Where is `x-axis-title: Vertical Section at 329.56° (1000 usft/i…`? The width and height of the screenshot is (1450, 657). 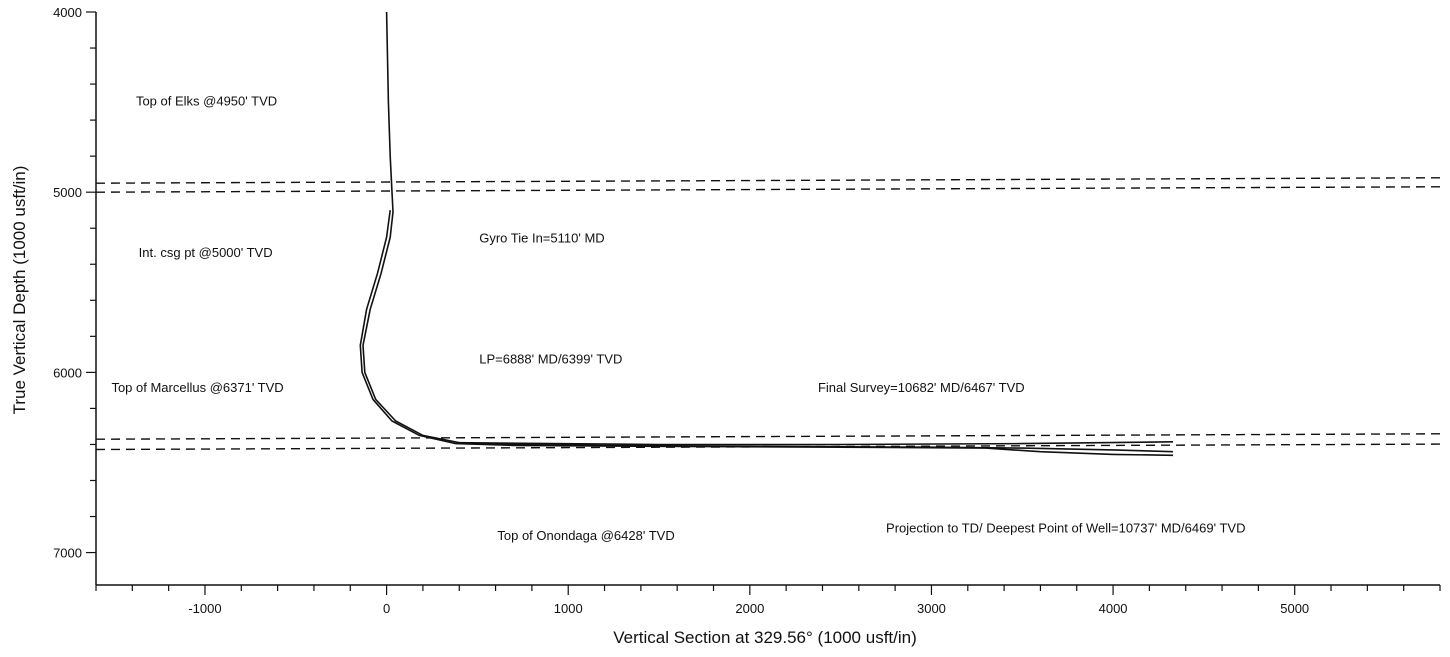
x-axis-title: Vertical Section at 329.56° (1000 usft/i… is located at coordinates (765, 637).